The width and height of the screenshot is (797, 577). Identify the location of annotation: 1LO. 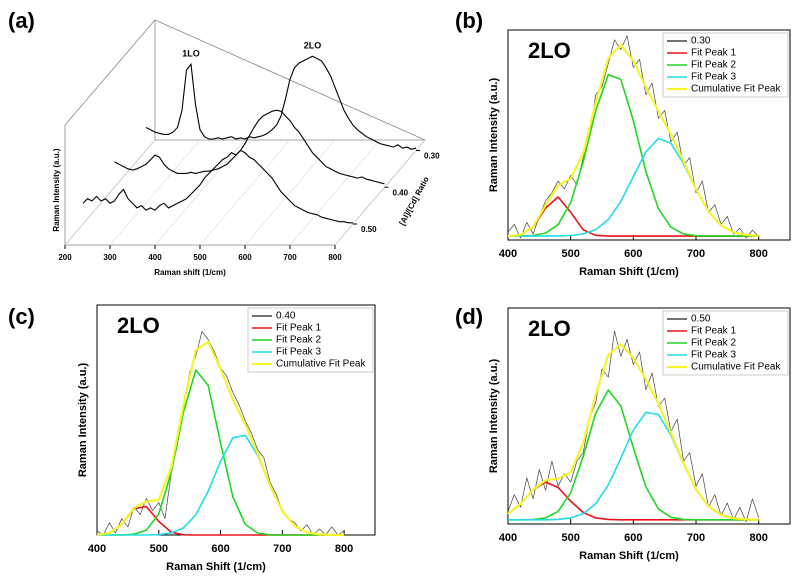
(191, 54).